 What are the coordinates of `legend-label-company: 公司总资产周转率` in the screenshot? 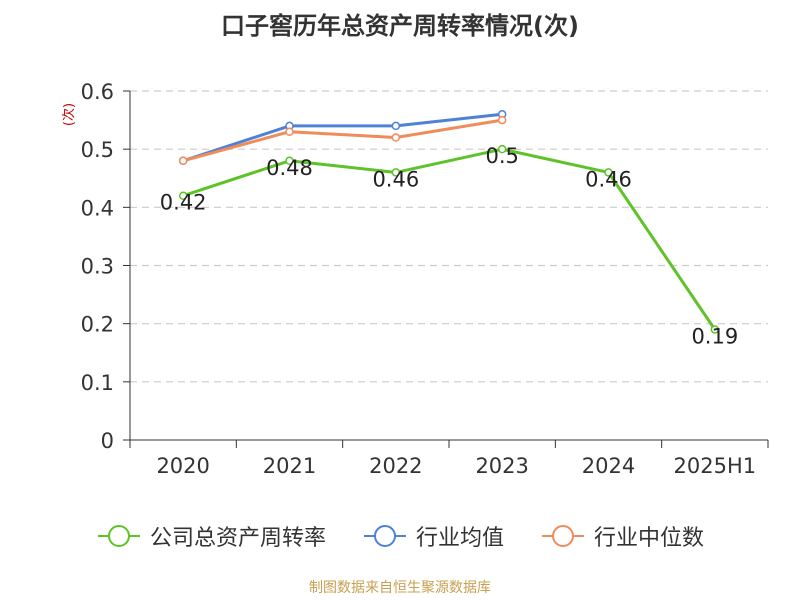 It's located at (237, 538).